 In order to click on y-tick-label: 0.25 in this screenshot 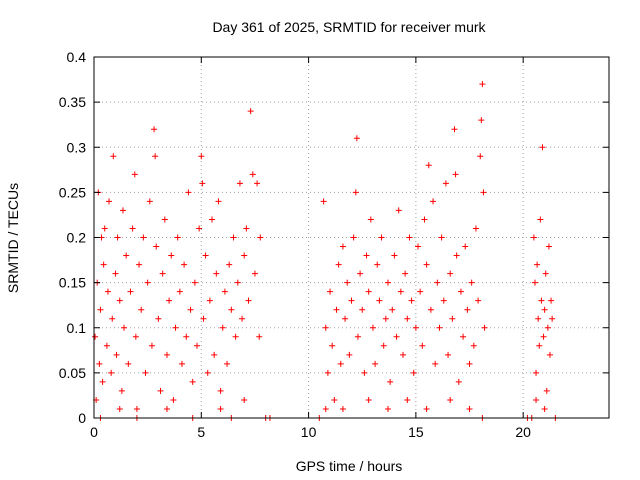, I will do `click(72, 192)`.